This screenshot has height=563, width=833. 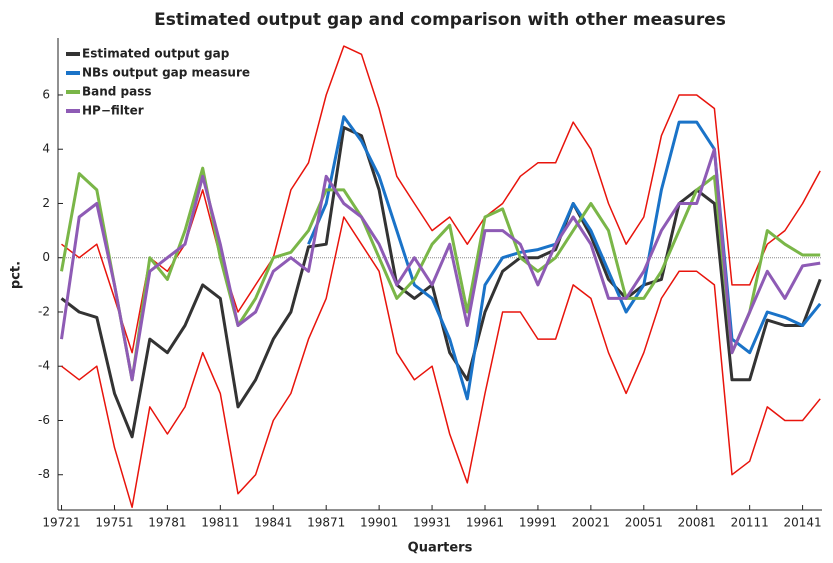 What do you see at coordinates (114, 523) in the screenshot?
I see `x-tick-label: 19751` at bounding box center [114, 523].